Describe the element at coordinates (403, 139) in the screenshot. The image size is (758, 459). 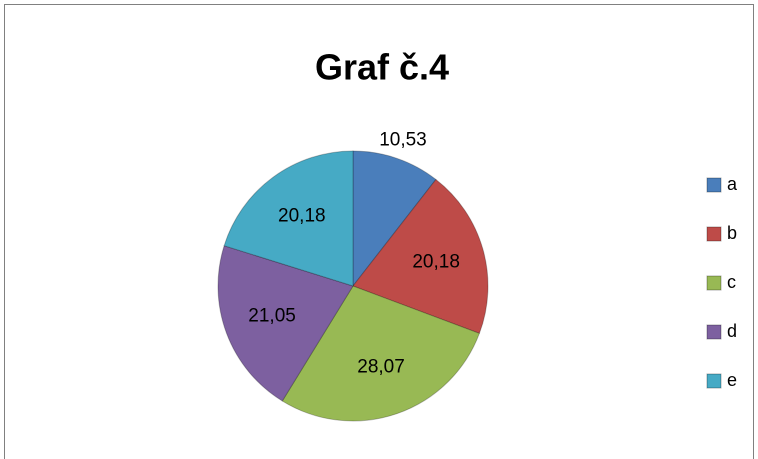
I see `data-label: 10,53` at that location.